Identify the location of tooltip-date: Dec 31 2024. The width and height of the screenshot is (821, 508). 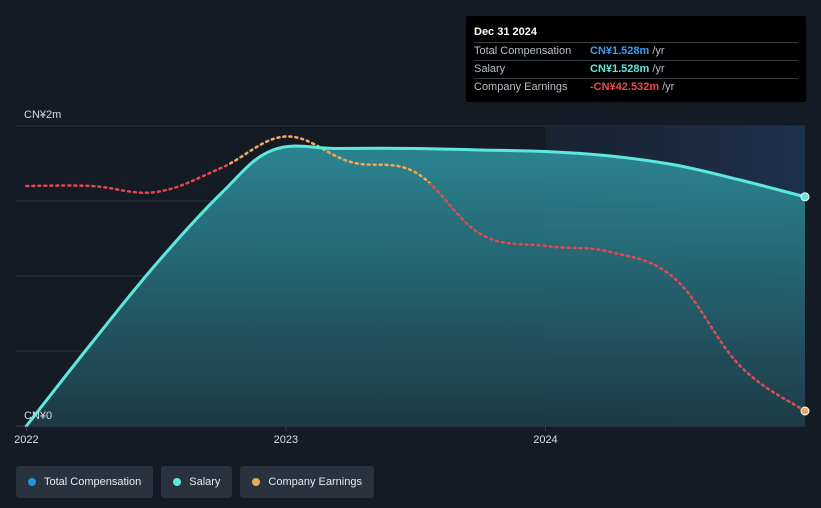
(505, 32).